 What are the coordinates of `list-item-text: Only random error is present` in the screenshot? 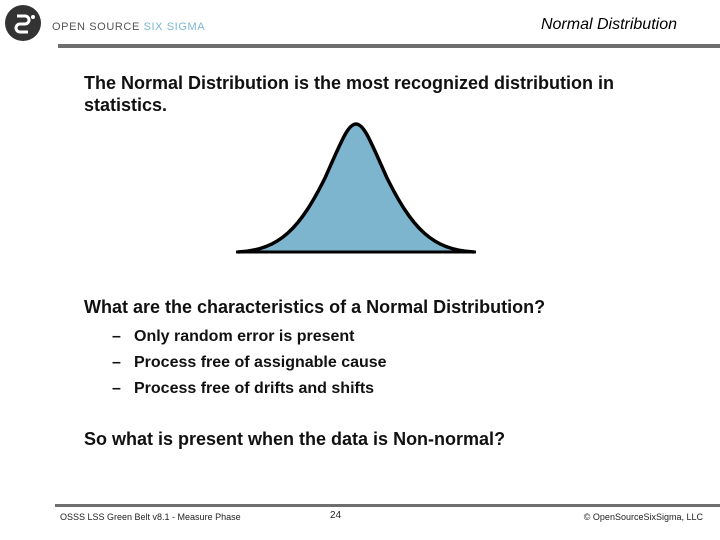 It's located at (244, 336).